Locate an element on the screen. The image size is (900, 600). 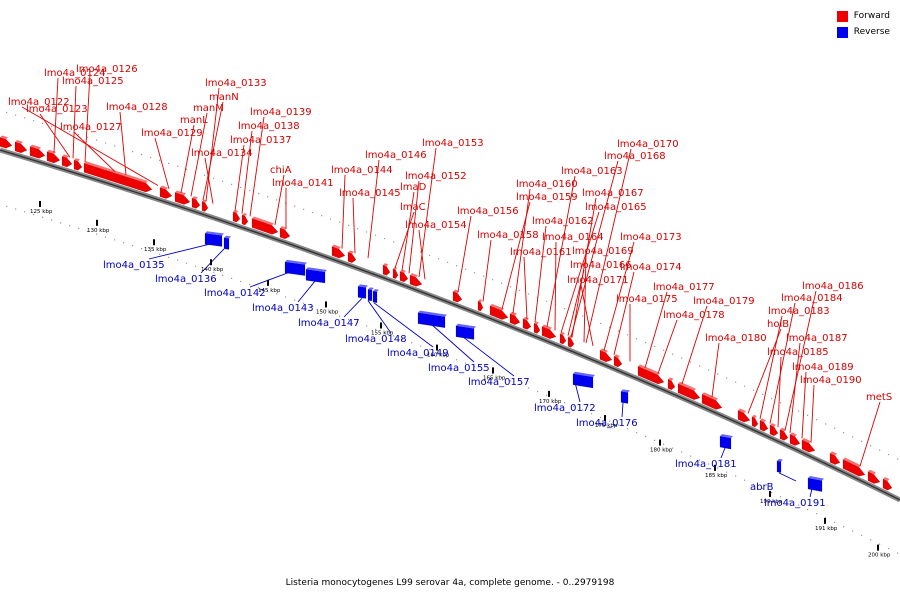
forward-gene-label: lmo4a_0164 is located at coordinates (573, 237).